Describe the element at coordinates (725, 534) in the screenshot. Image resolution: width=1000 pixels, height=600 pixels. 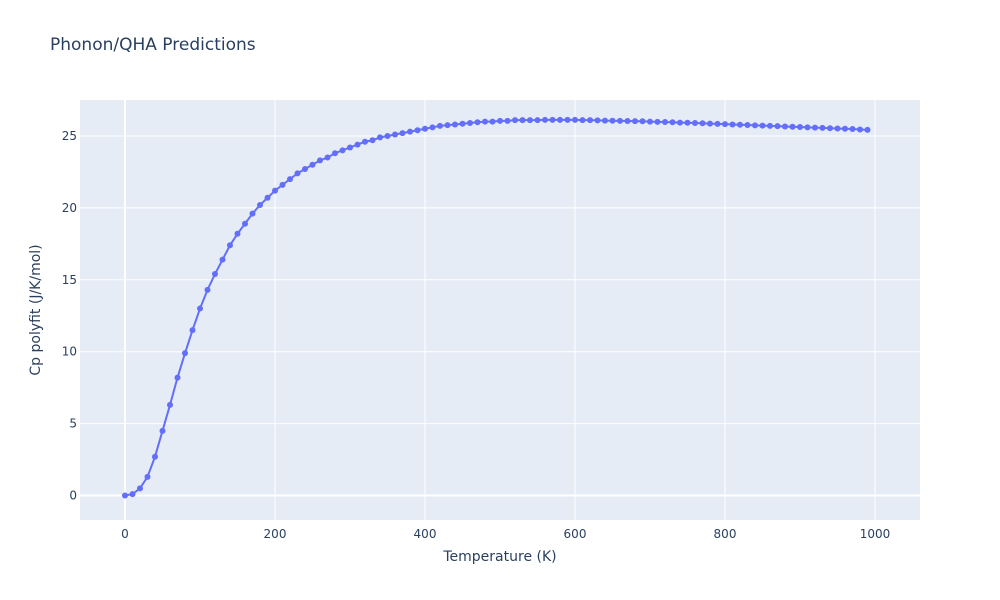
I see `x-tick-label: 800` at that location.